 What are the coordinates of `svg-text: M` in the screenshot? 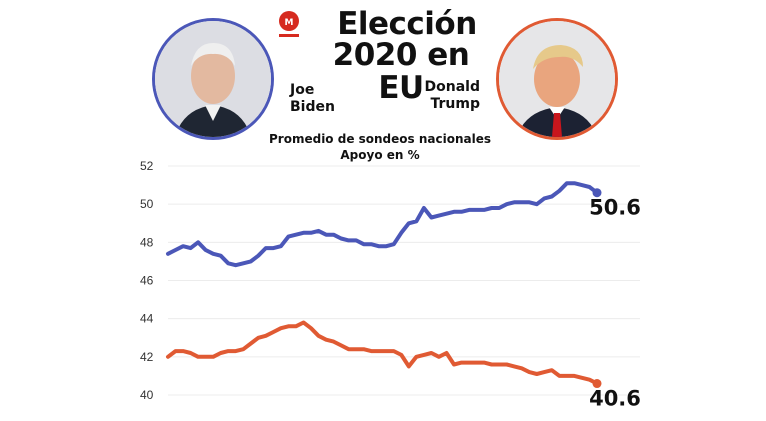 It's located at (289, 23).